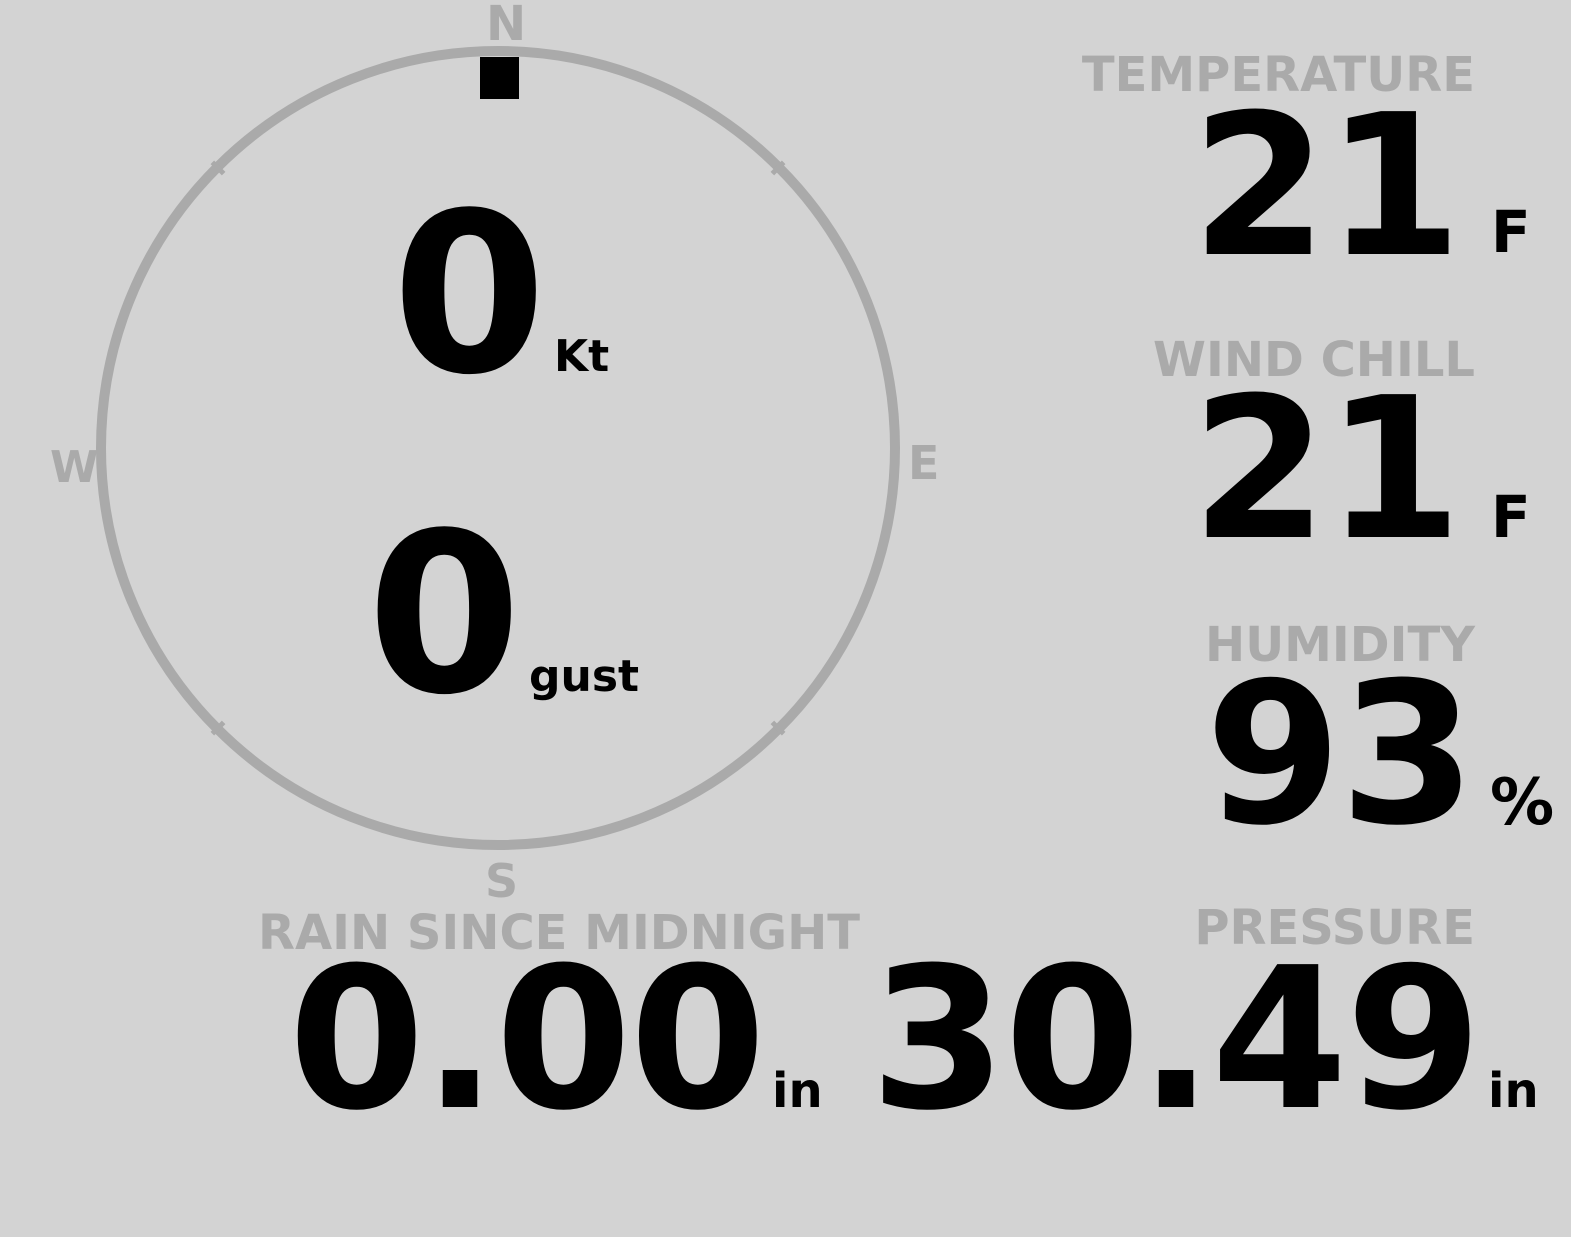 This screenshot has width=1571, height=1237. Describe the element at coordinates (499, 78) in the screenshot. I see `wind-direction-marker` at that location.